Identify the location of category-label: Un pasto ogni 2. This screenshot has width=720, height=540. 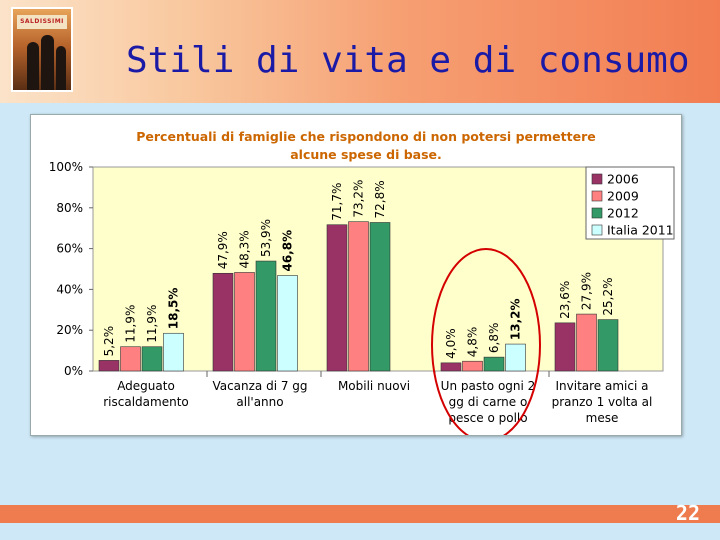
(488, 386).